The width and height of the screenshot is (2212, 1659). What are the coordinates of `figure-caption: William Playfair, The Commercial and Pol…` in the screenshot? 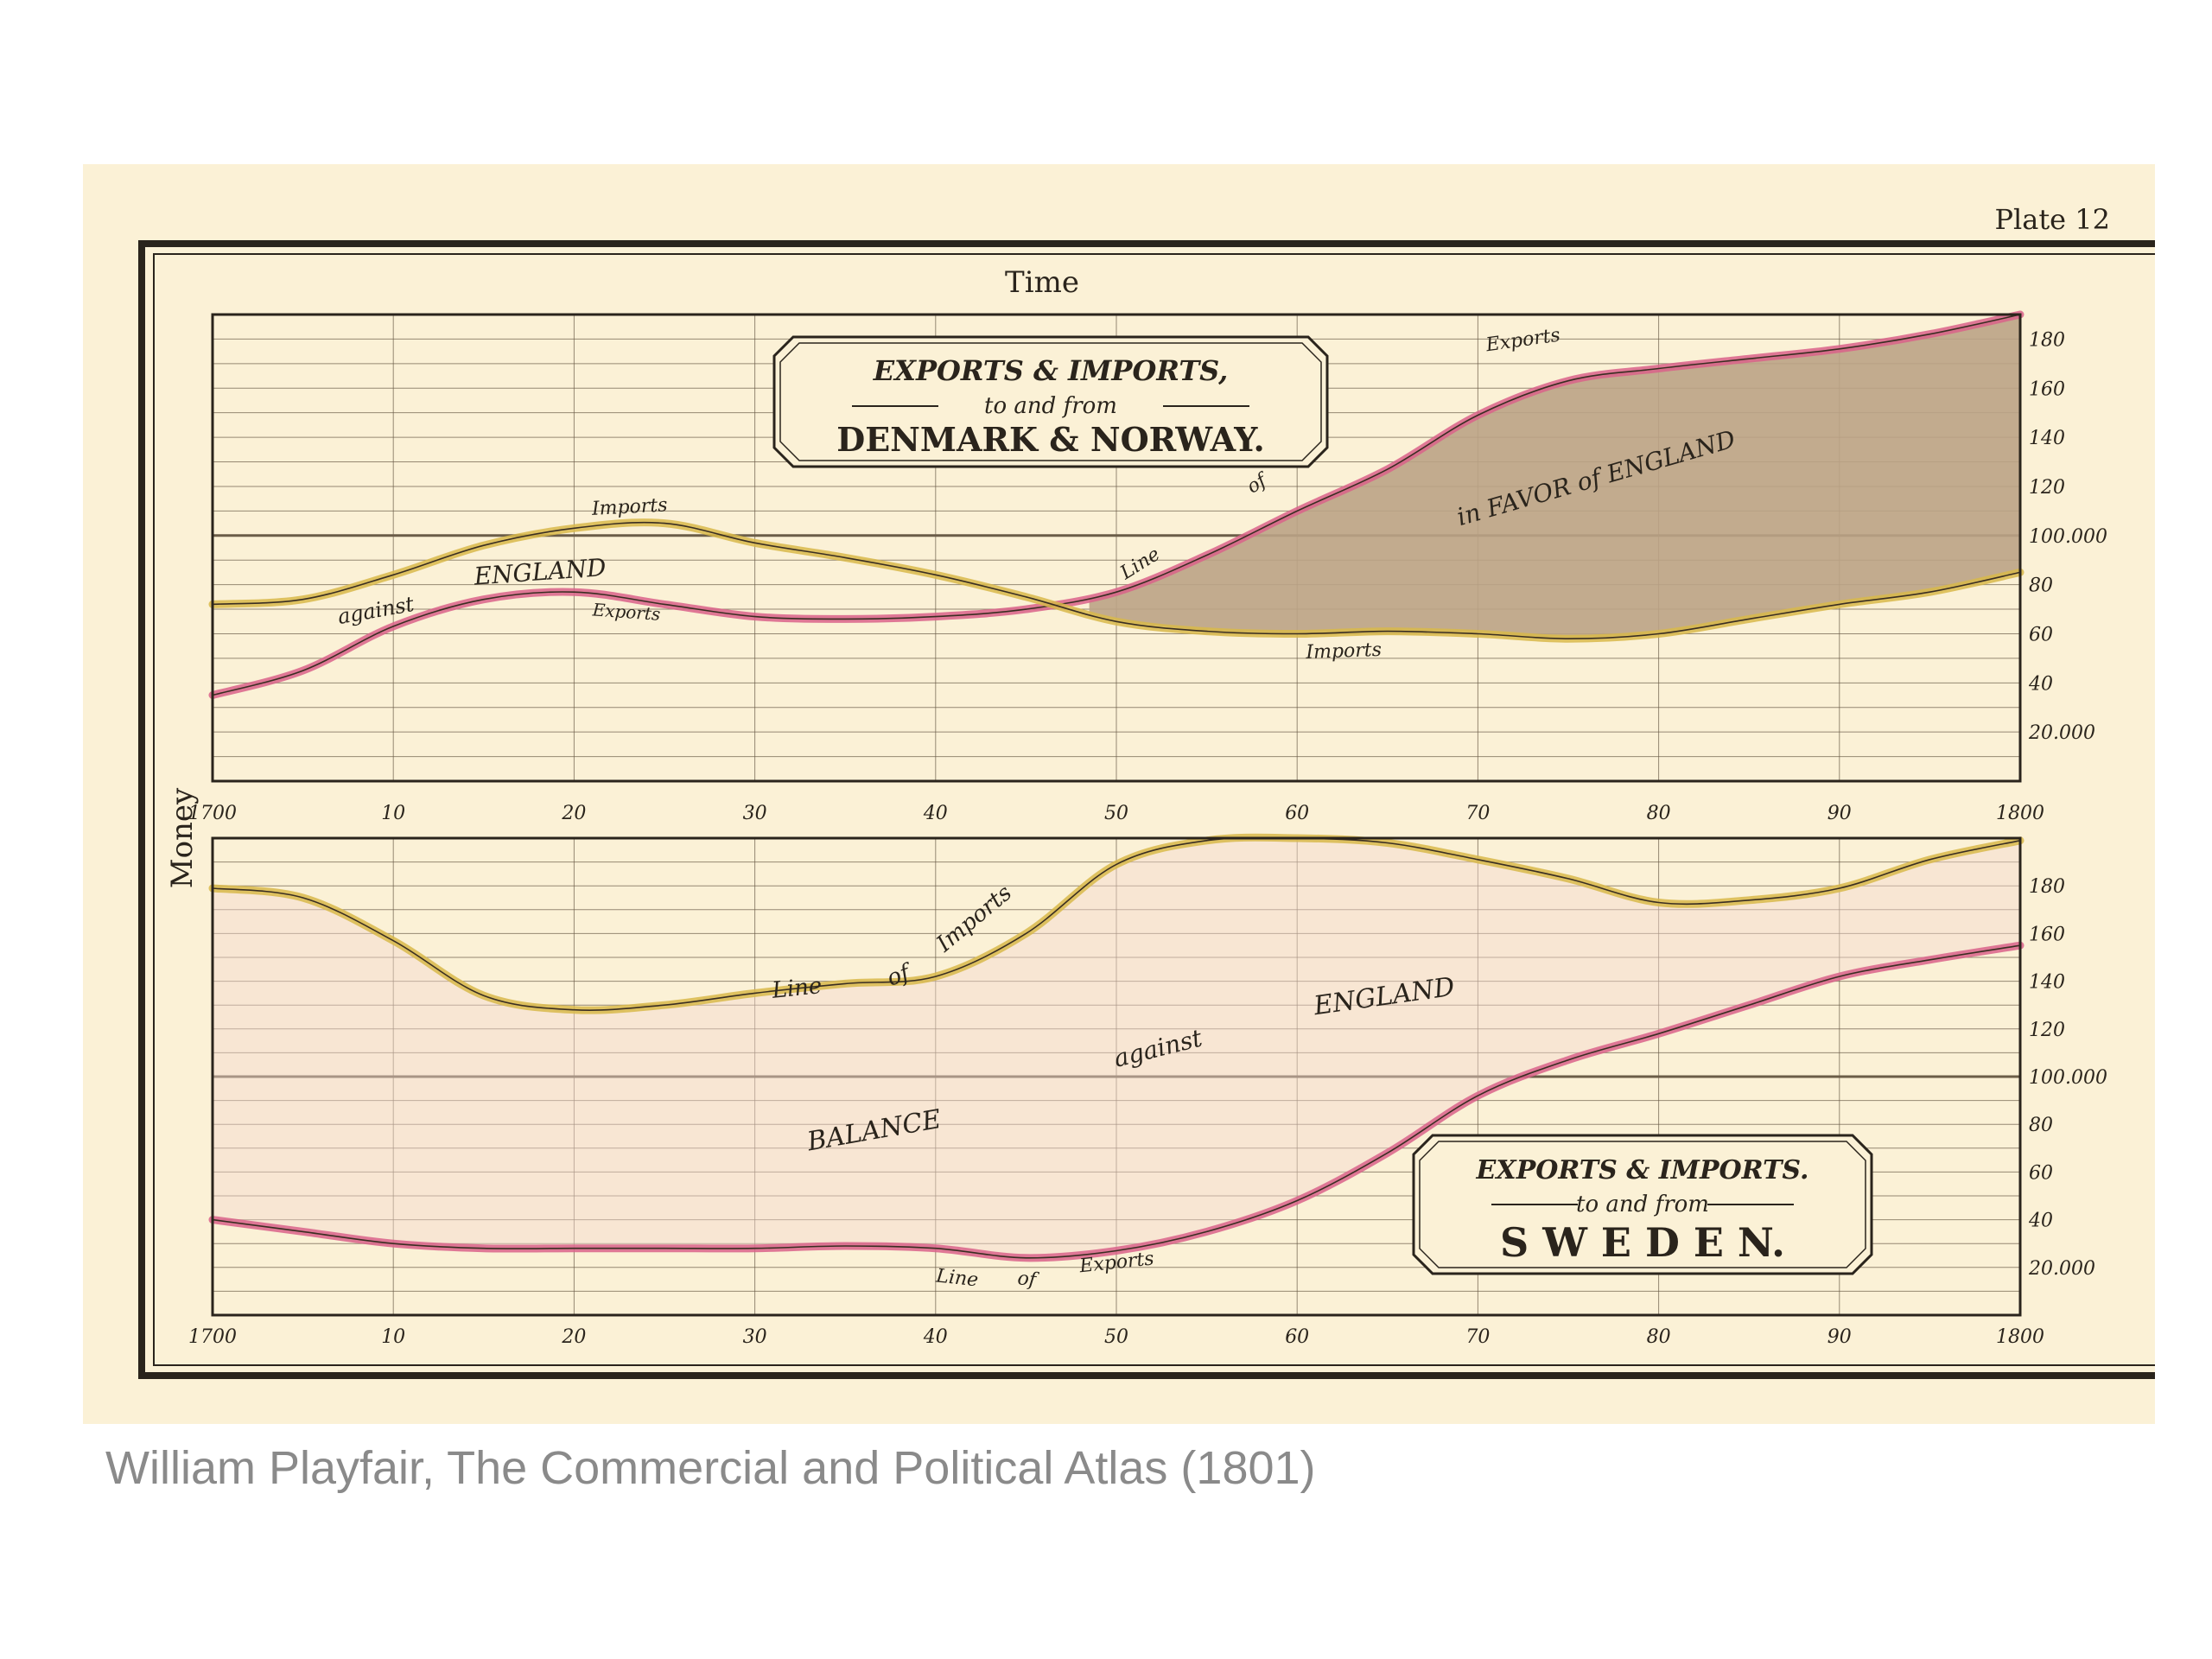 It's located at (710, 1468).